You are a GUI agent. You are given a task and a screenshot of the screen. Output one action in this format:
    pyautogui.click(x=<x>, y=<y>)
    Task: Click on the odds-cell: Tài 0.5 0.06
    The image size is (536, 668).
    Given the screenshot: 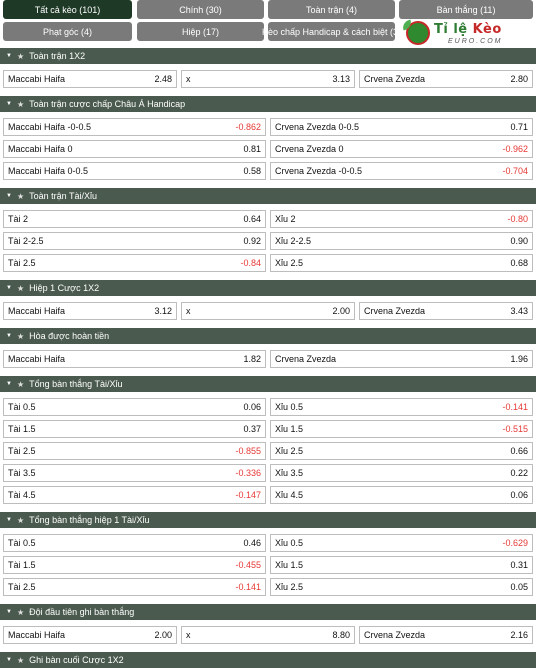 What is the action you would take?
    pyautogui.click(x=134, y=407)
    